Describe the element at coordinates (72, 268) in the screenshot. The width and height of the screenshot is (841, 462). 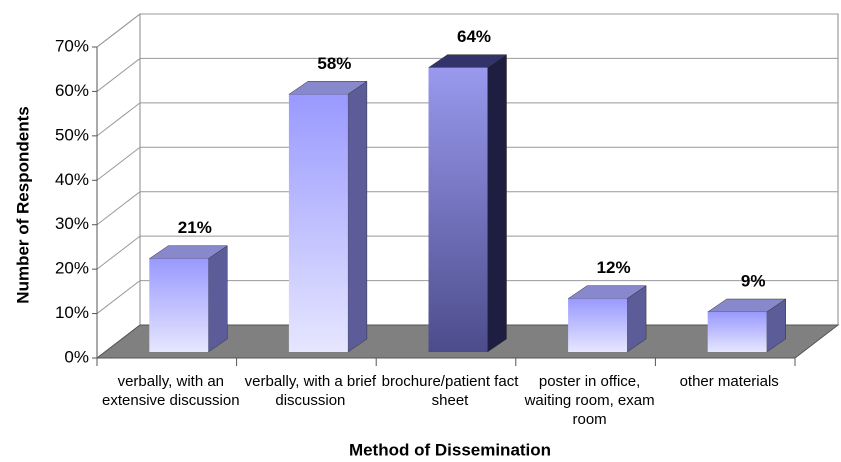
I see `y-tick-label: 20%` at that location.